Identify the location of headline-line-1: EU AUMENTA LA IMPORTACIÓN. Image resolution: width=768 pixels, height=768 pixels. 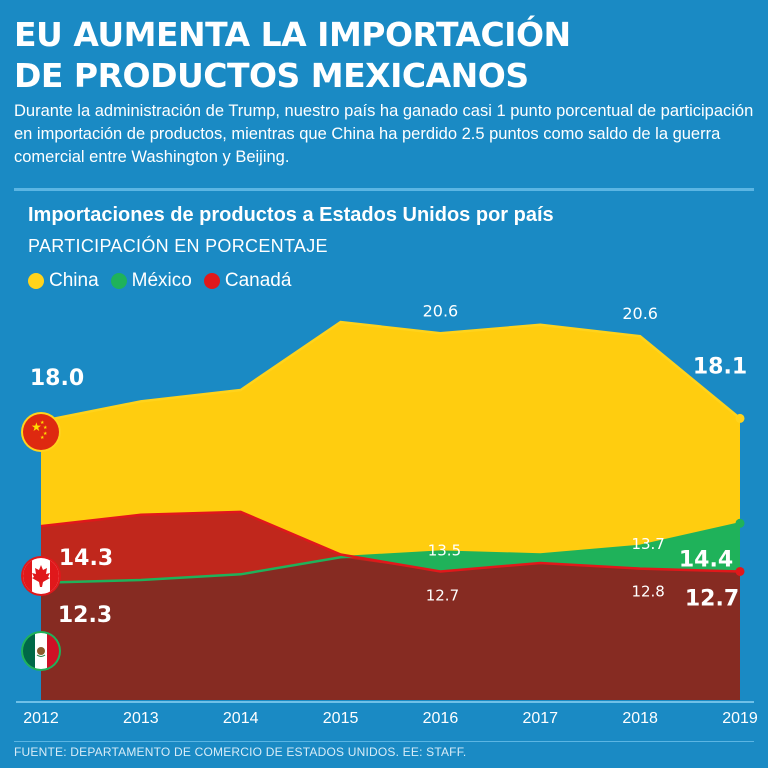
(292, 34).